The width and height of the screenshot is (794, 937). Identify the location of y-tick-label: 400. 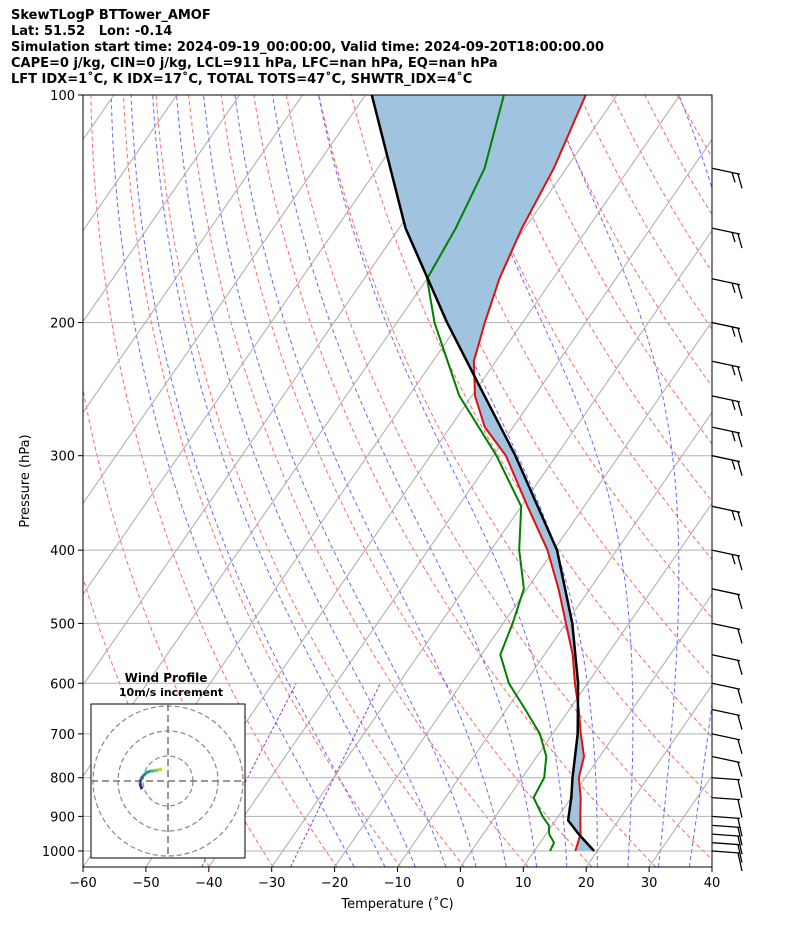
(62, 551).